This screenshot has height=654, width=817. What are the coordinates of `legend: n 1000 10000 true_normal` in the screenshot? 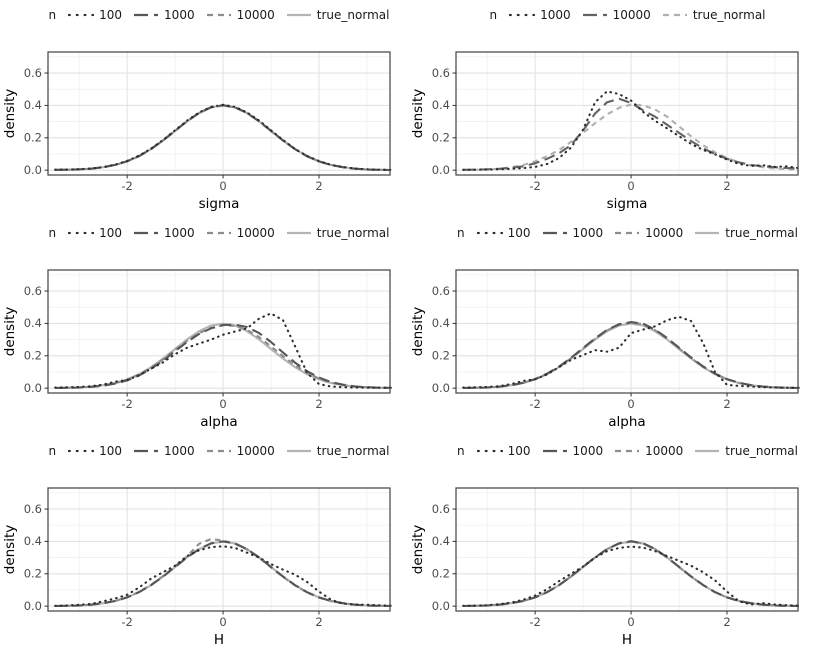 It's located at (612, 15).